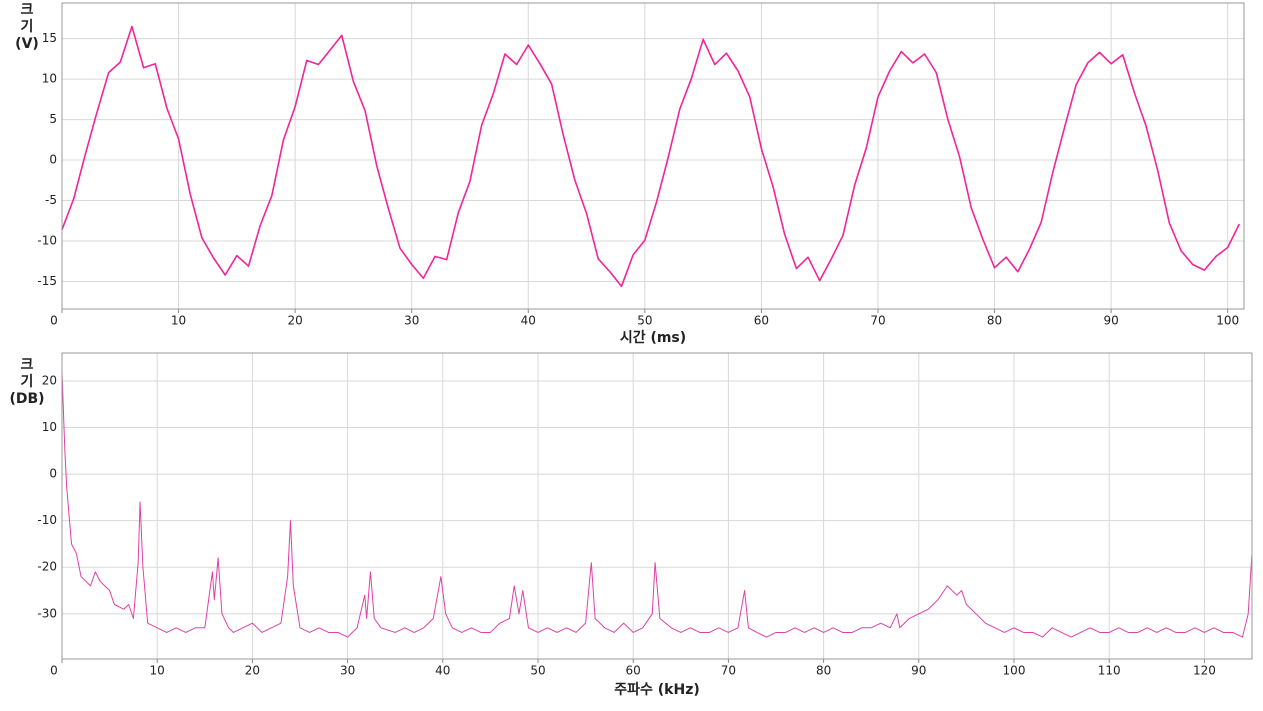  I want to click on y-tick-label: 15, so click(49, 38).